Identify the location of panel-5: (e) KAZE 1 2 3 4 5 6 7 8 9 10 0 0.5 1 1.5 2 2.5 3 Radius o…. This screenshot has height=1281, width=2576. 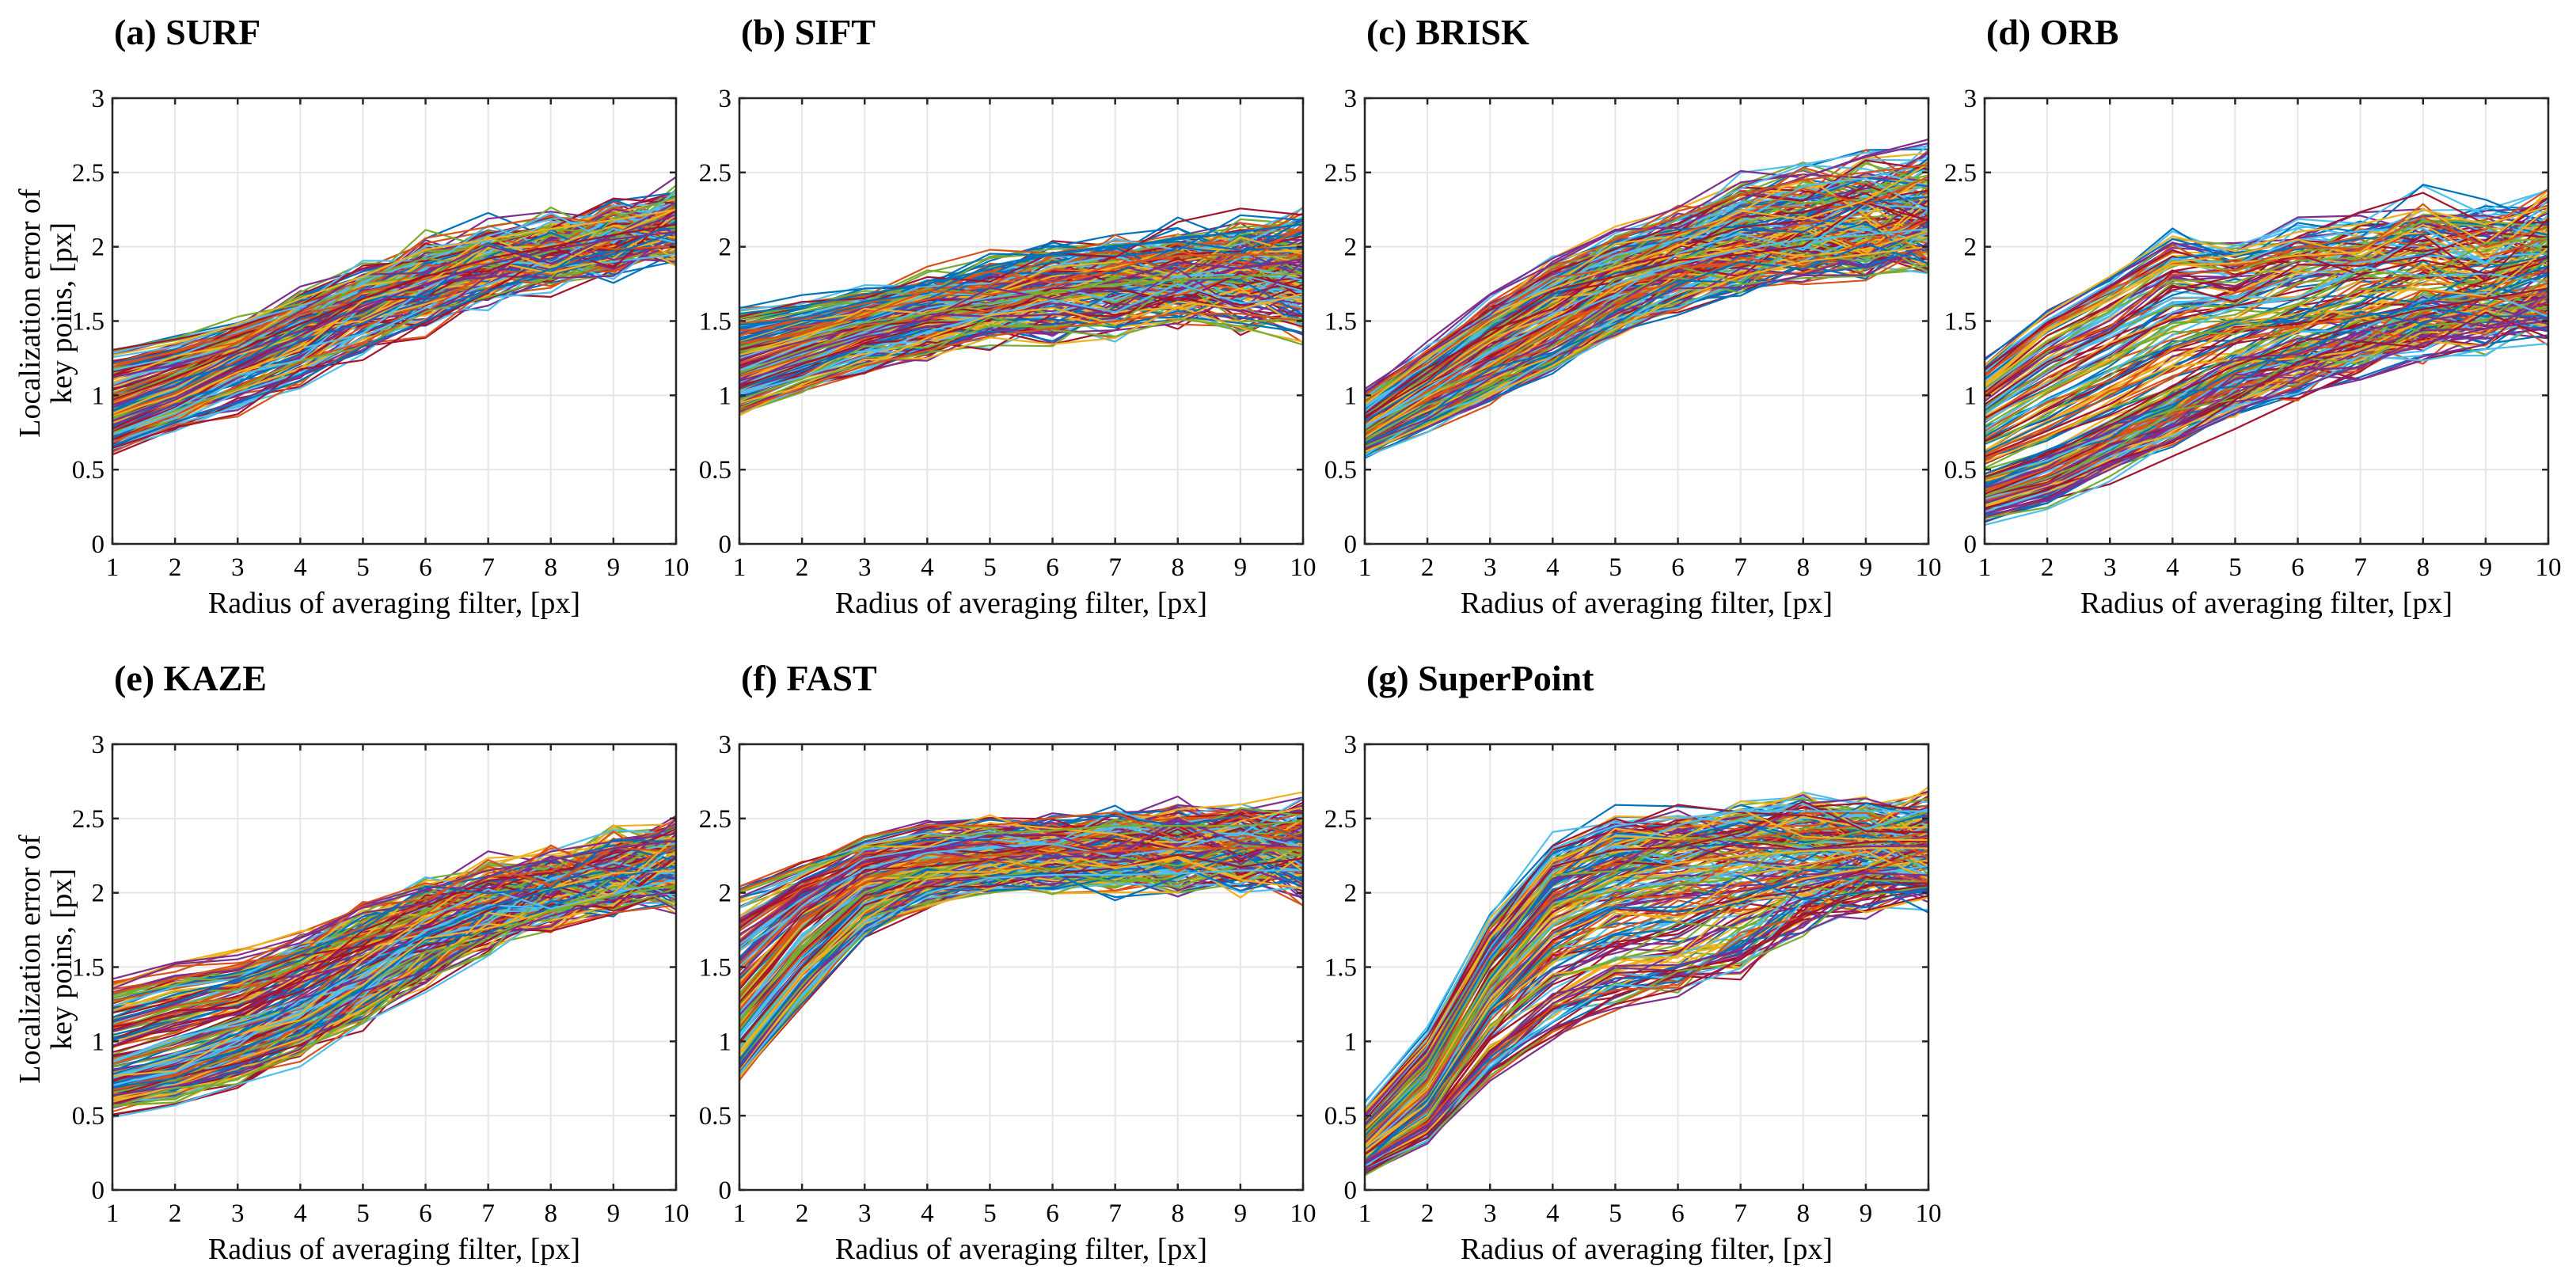
(351, 962).